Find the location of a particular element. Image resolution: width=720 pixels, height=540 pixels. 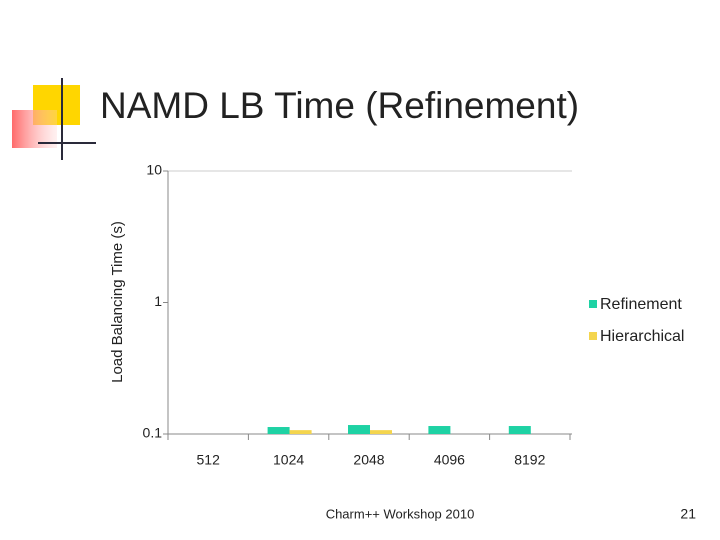

legend-label: Hierarchical is located at coordinates (642, 336).